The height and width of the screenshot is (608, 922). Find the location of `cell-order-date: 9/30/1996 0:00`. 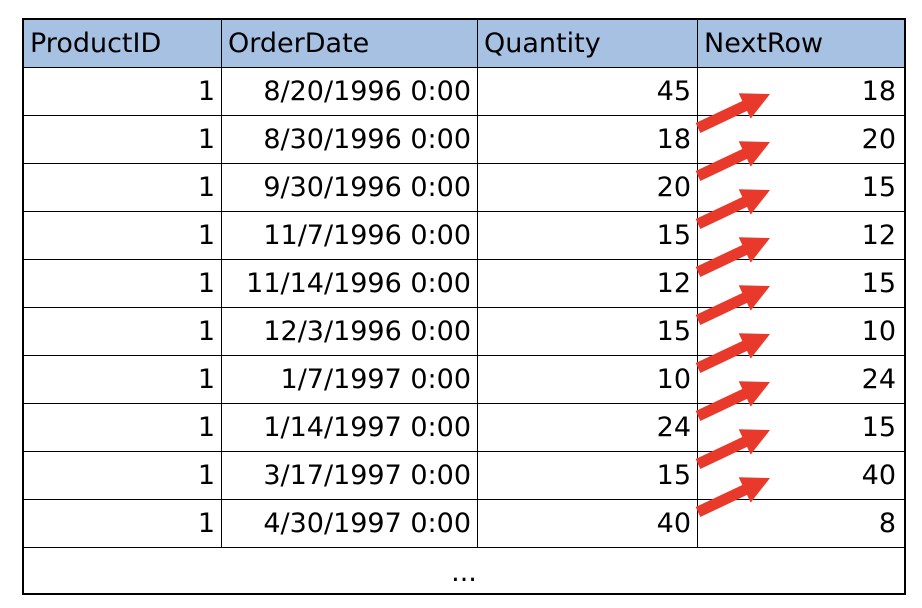

cell-order-date: 9/30/1996 0:00 is located at coordinates (350, 187).